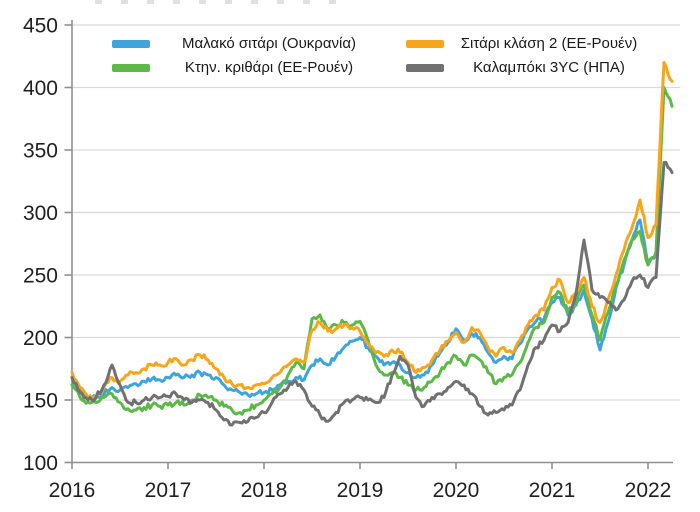 The image size is (700, 512). I want to click on legend-item-soft-wheat-ukraine: Μαλακό σιτάρι (Ουκρανία), so click(245, 44).